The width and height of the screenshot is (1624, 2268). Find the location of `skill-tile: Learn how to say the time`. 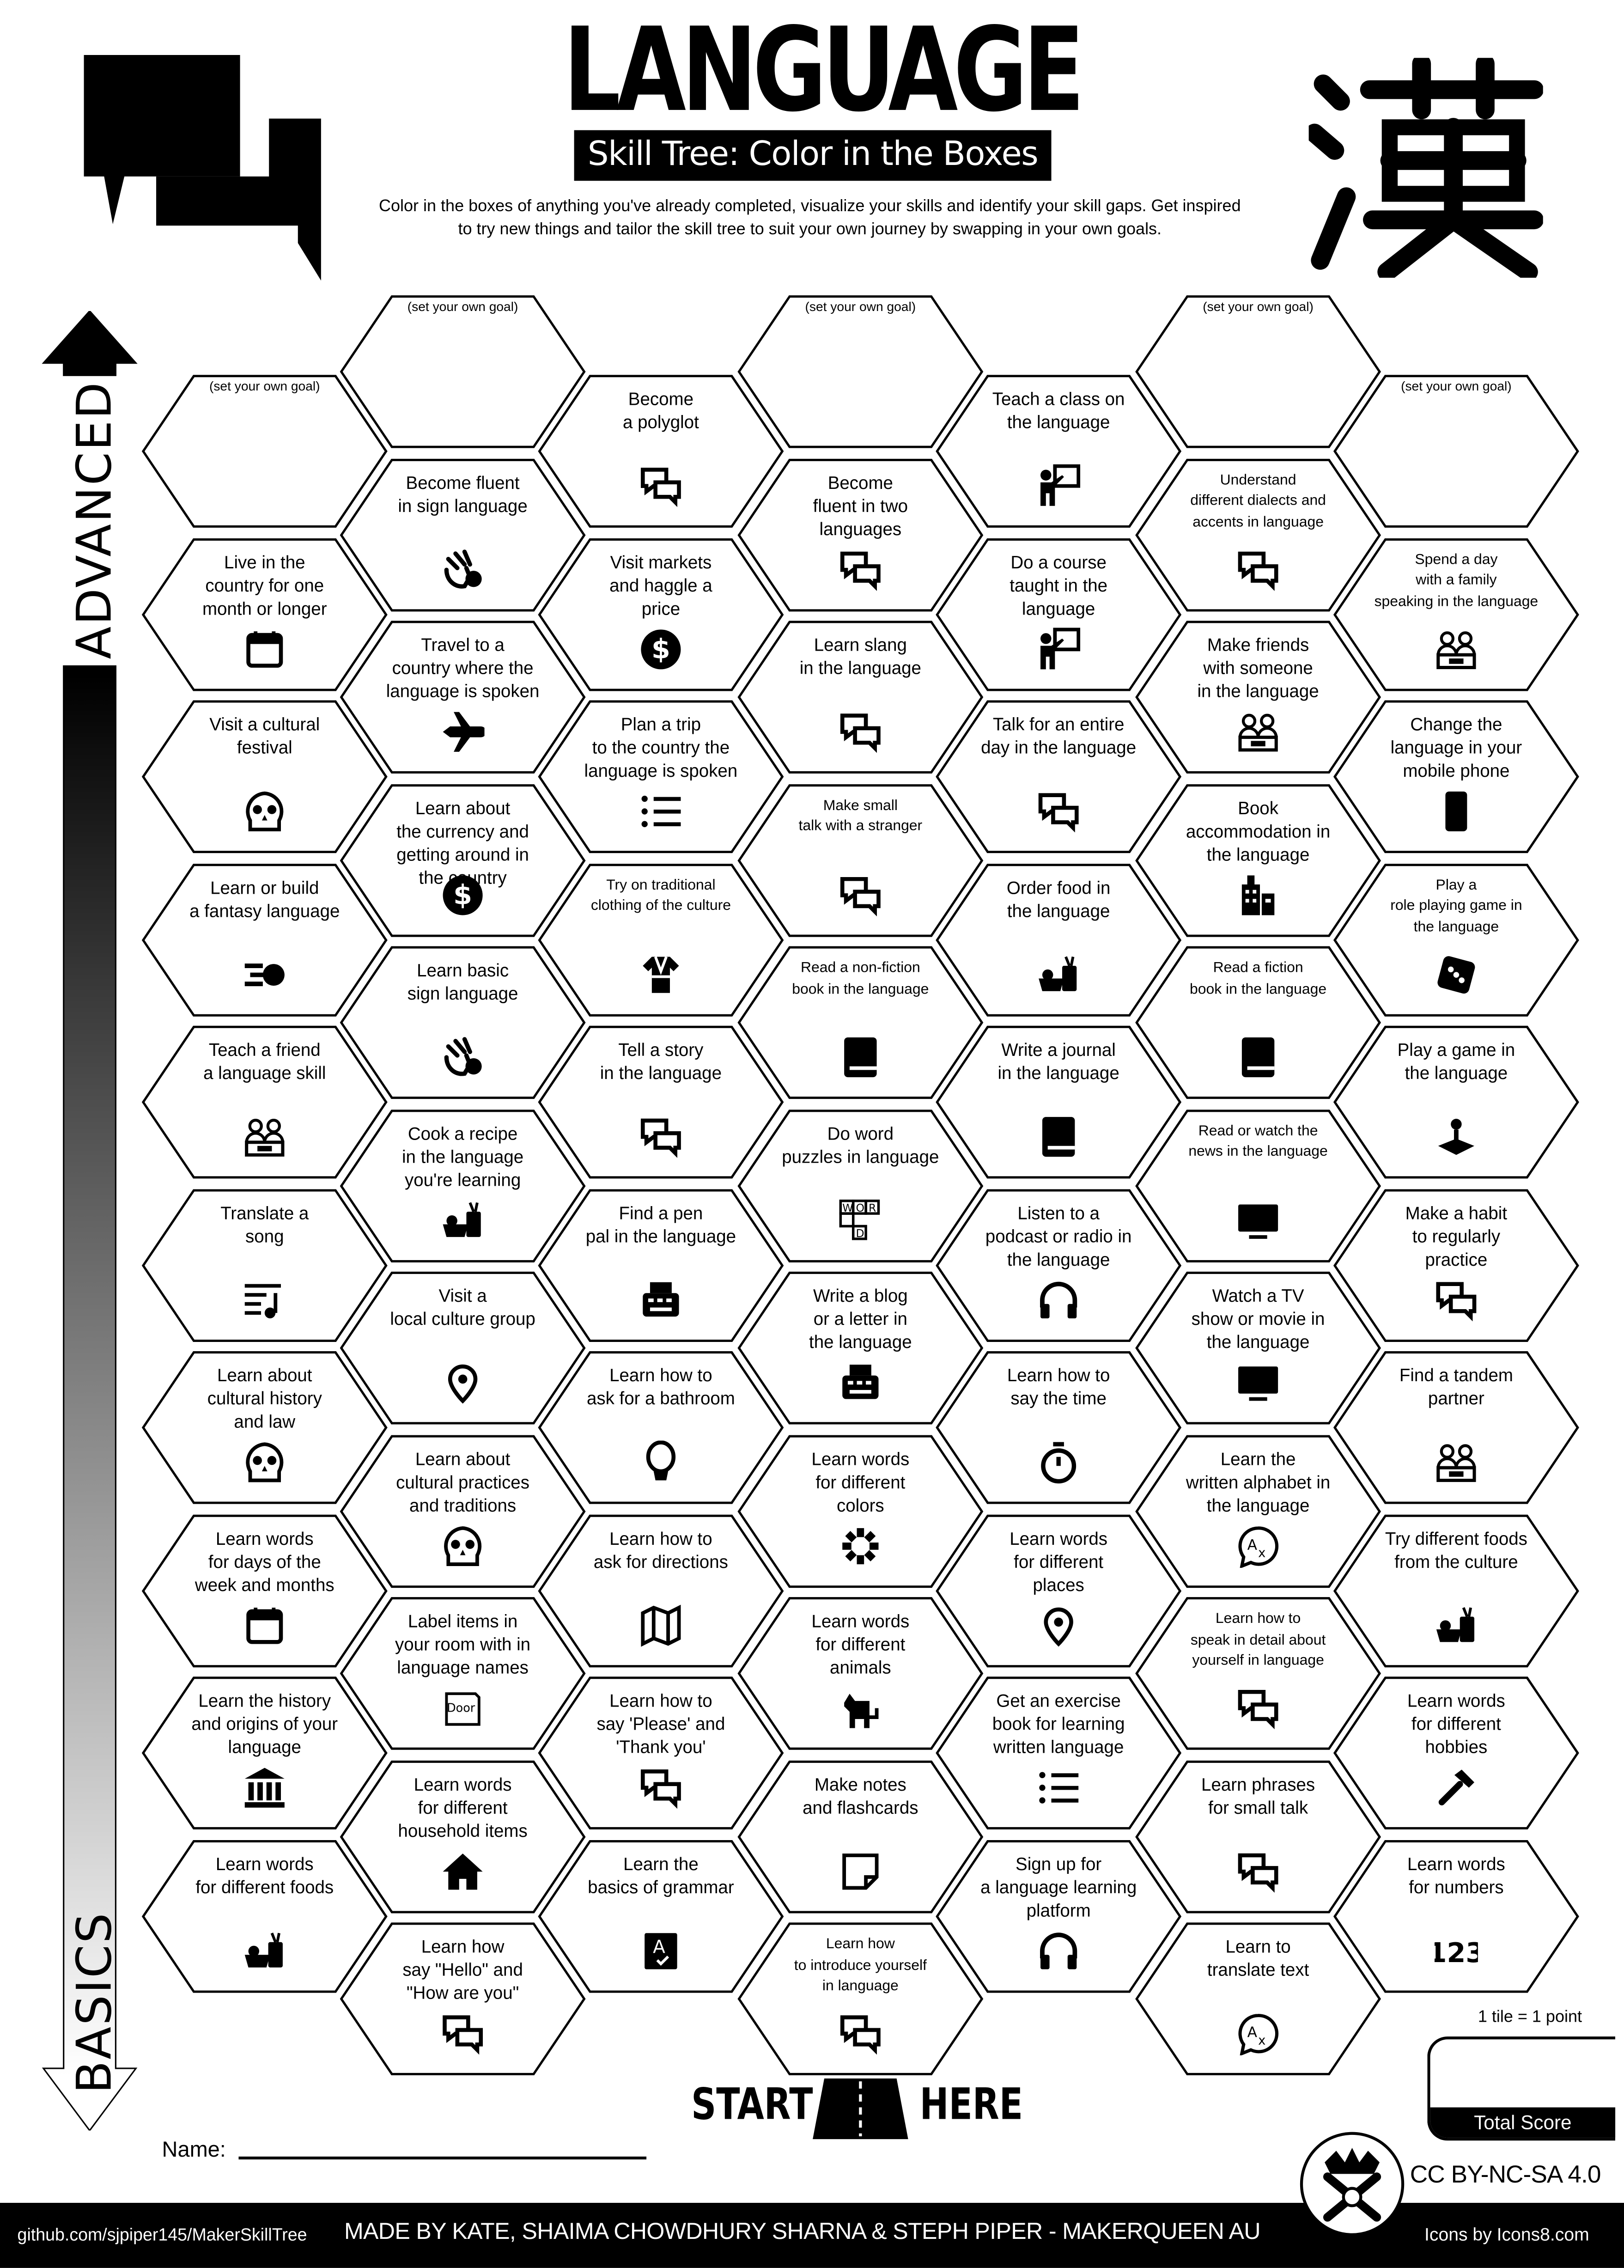

skill-tile: Learn how to say the time is located at coordinates (1059, 1428).